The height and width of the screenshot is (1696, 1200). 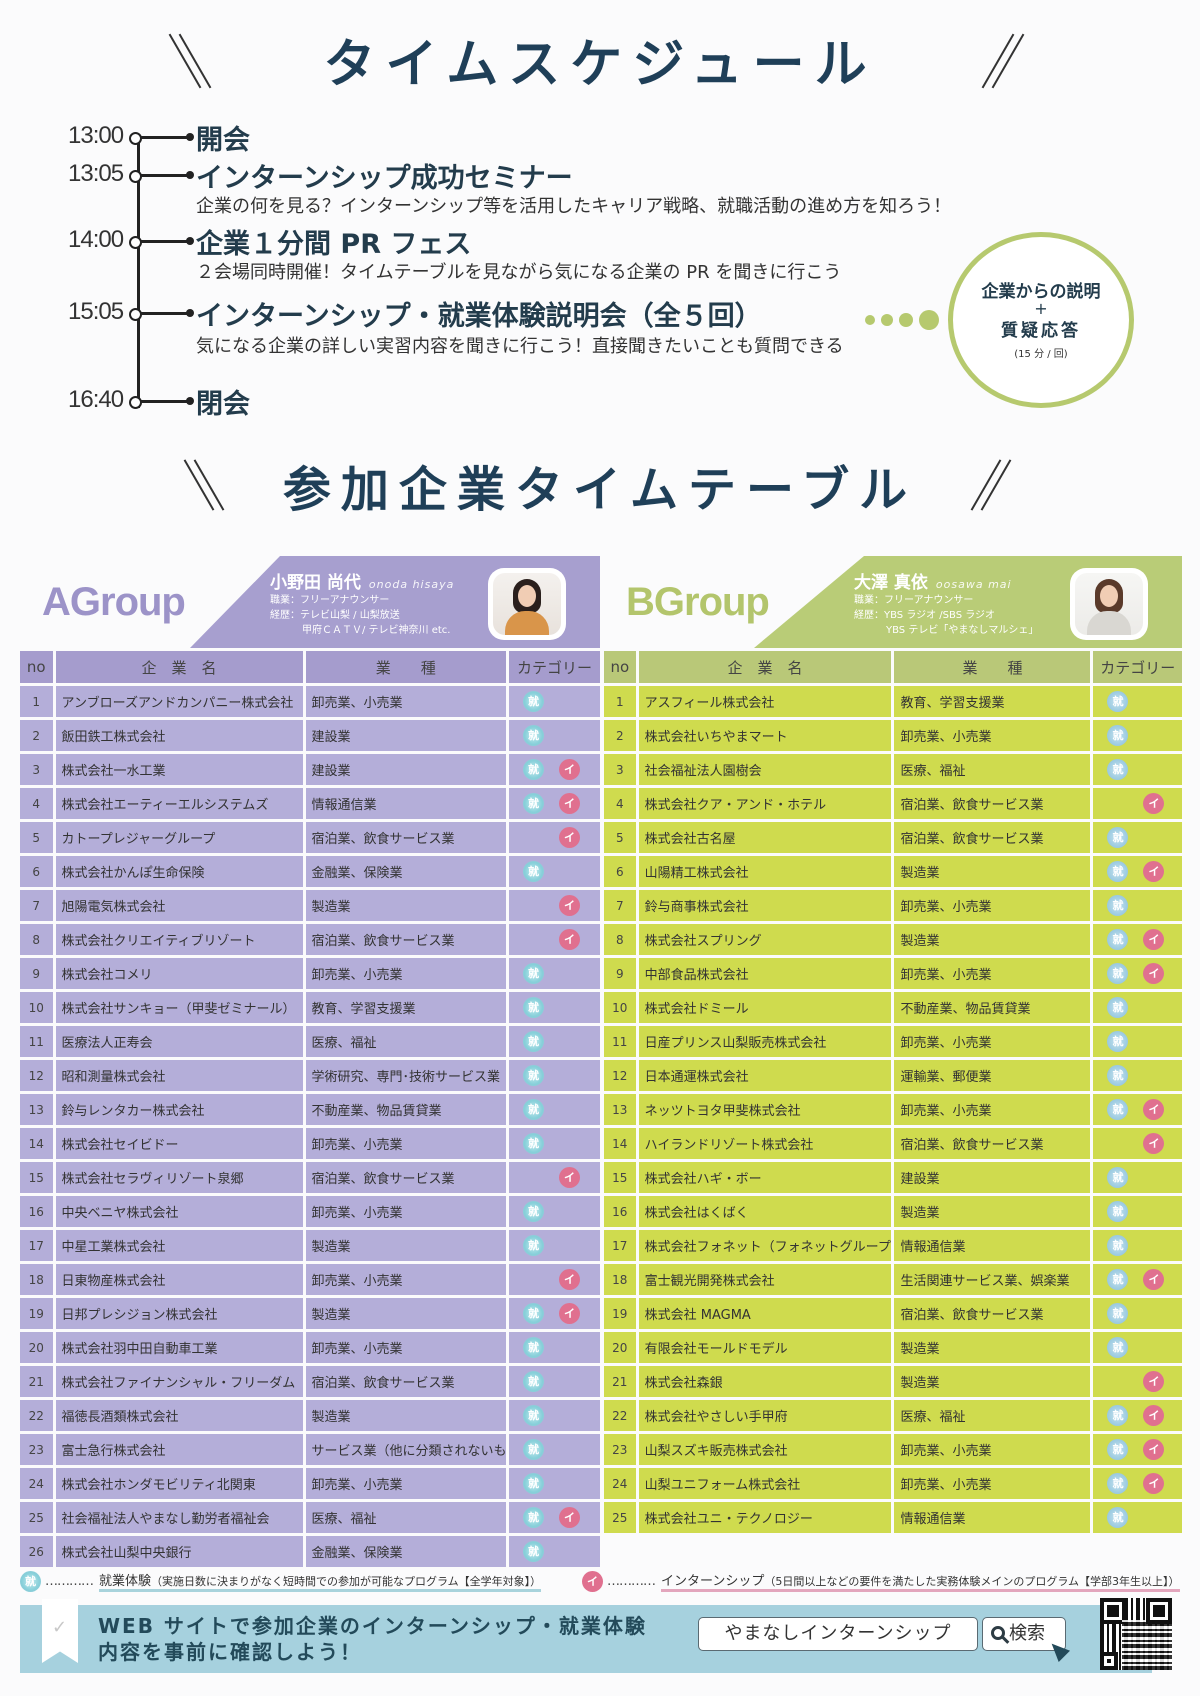 I want to click on table-row: 17 中星工業株式会社 製造業就, so click(x=310, y=1245).